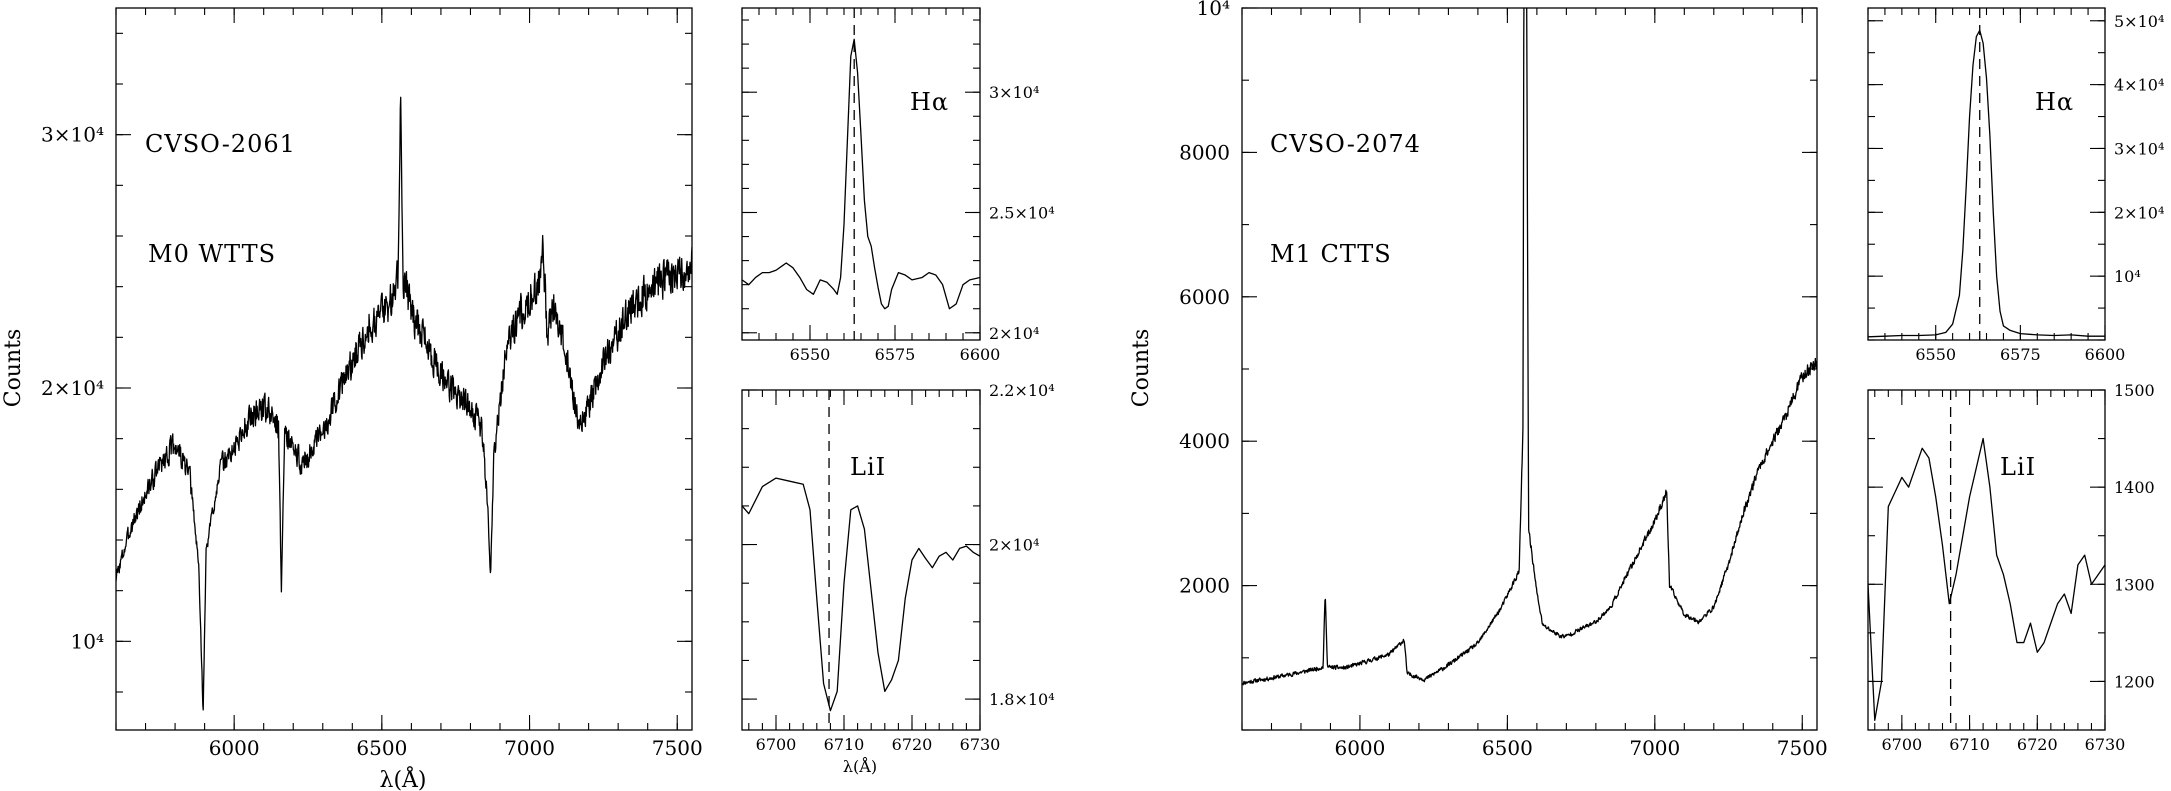 The width and height of the screenshot is (2171, 791). I want to click on y-tick-label: 5×10⁴, so click(2139, 21).